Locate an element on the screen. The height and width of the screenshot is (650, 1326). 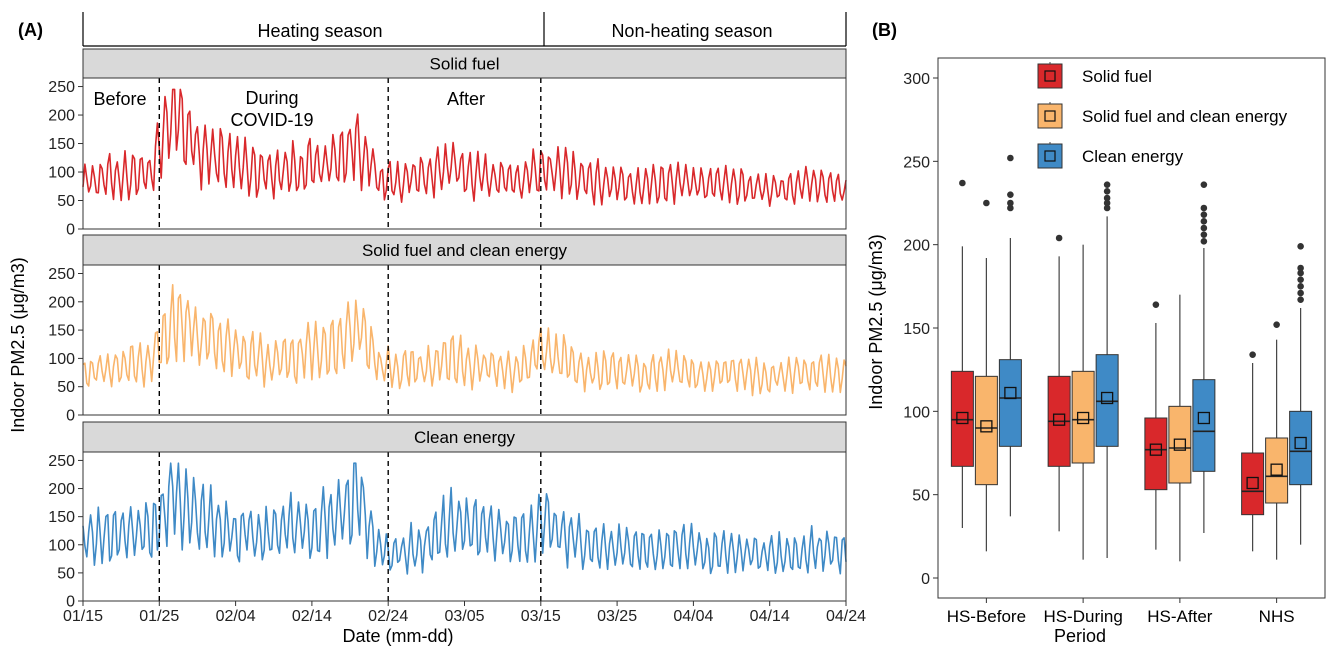
facet-strip-label: Solid fuel and clean energy is located at coordinates (465, 250).